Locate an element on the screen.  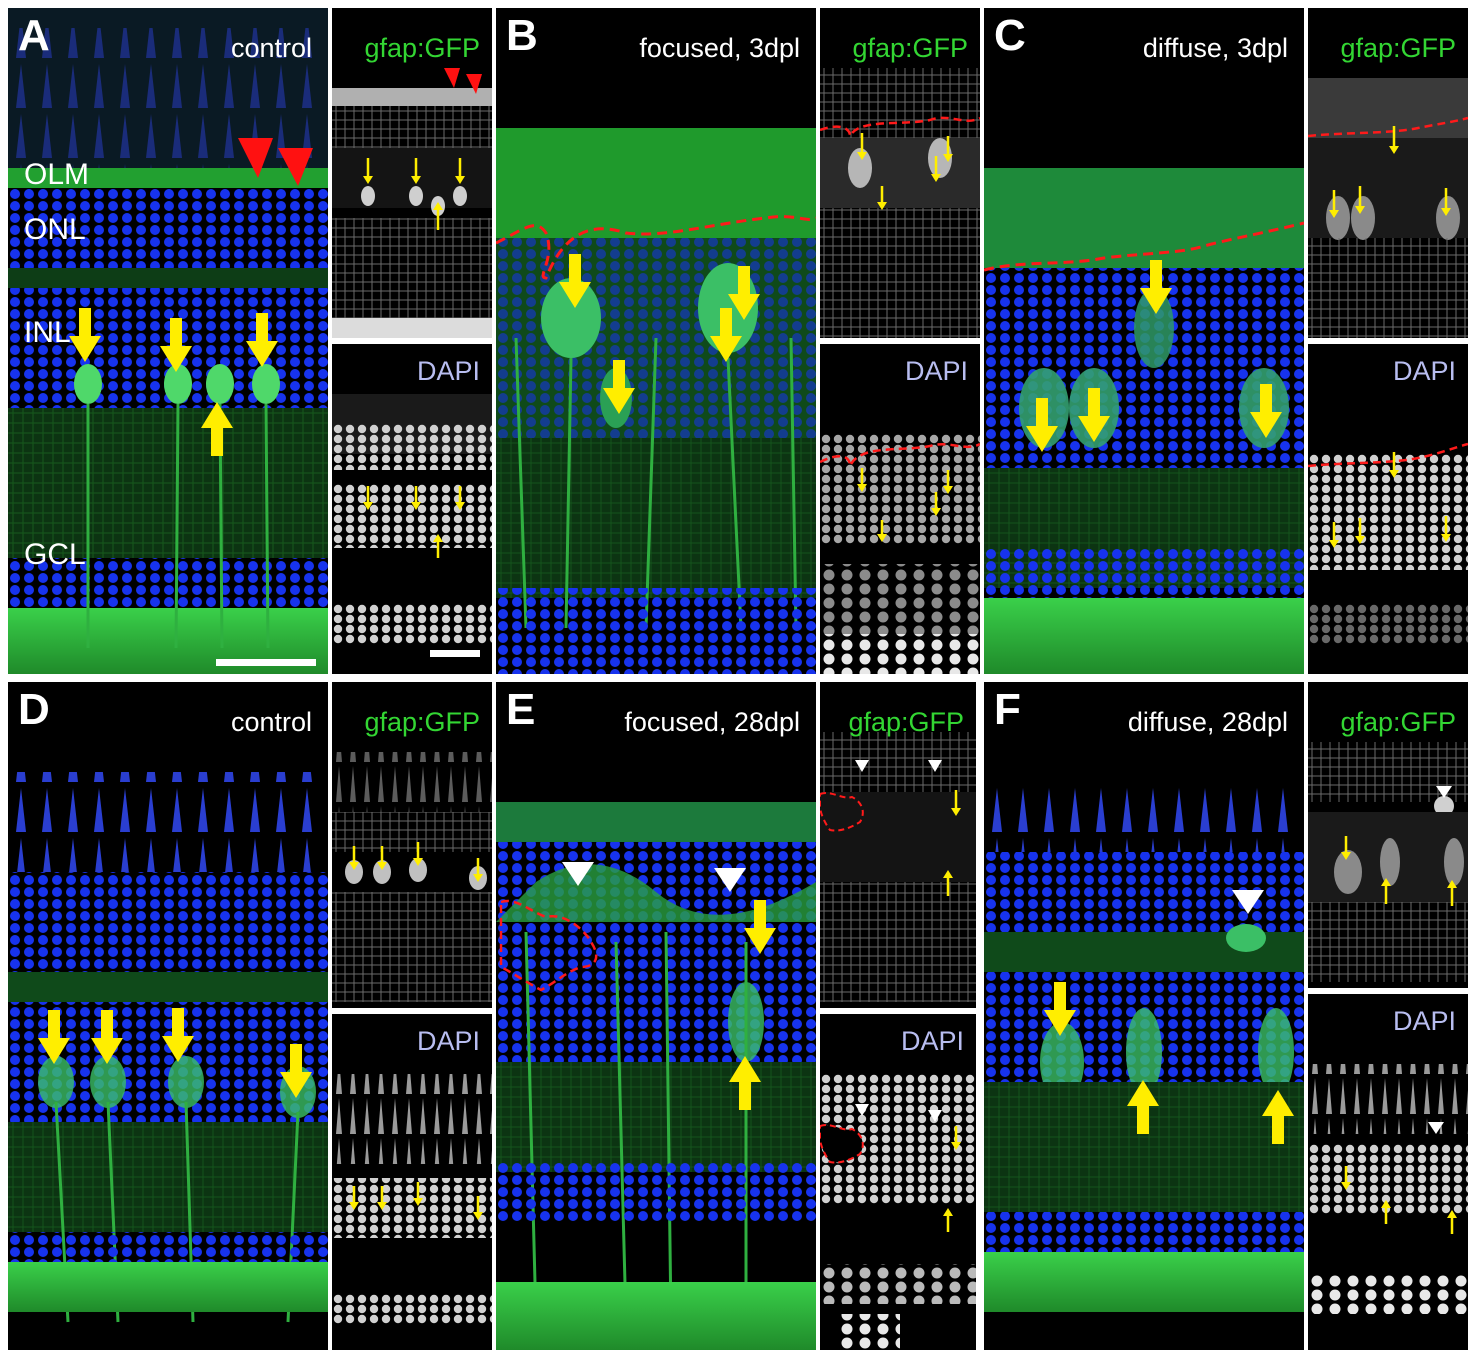
panel-e-dapi: DAPI is located at coordinates (898, 1182).